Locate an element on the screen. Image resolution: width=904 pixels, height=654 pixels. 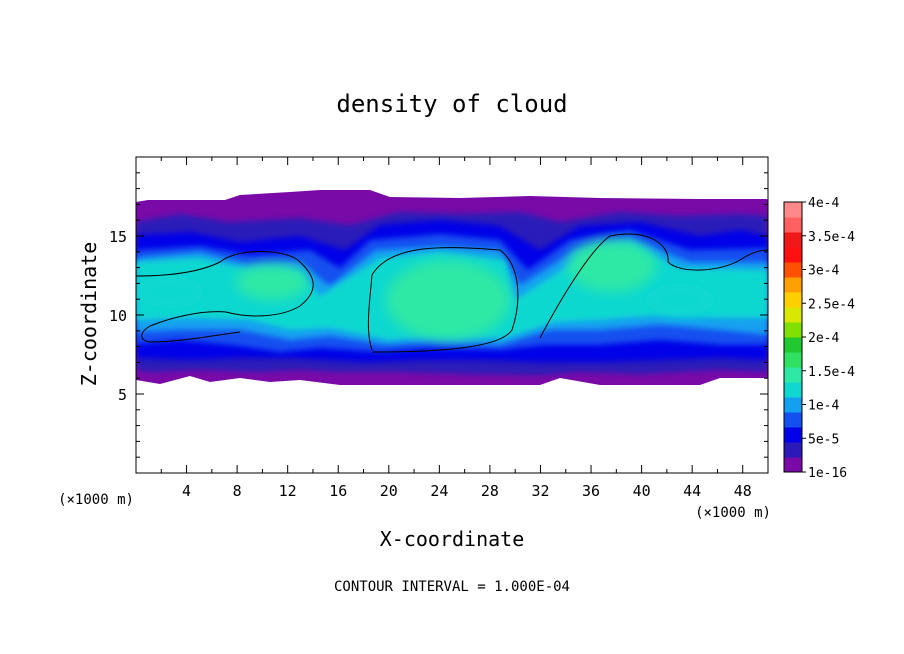
x-tick-label: 24 is located at coordinates (439, 491).